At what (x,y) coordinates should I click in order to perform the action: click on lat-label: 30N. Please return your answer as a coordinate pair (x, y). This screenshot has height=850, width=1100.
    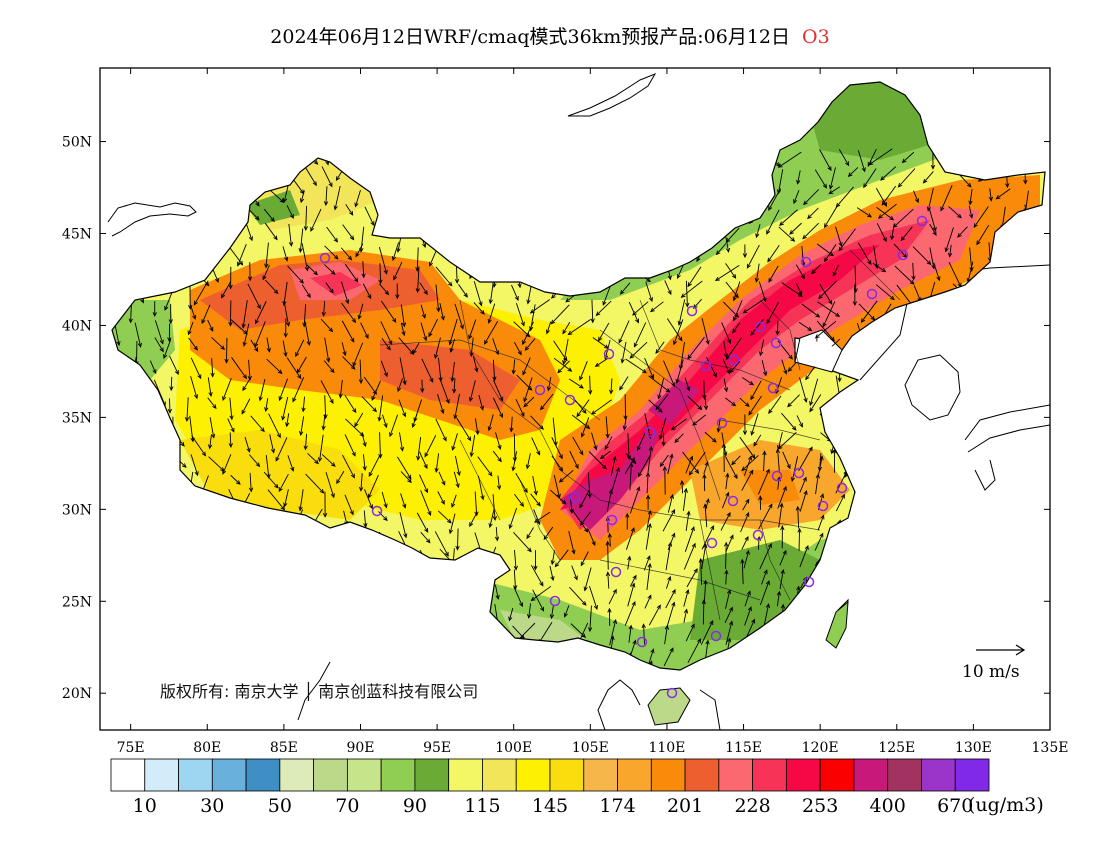
    Looking at the image, I should click on (77, 510).